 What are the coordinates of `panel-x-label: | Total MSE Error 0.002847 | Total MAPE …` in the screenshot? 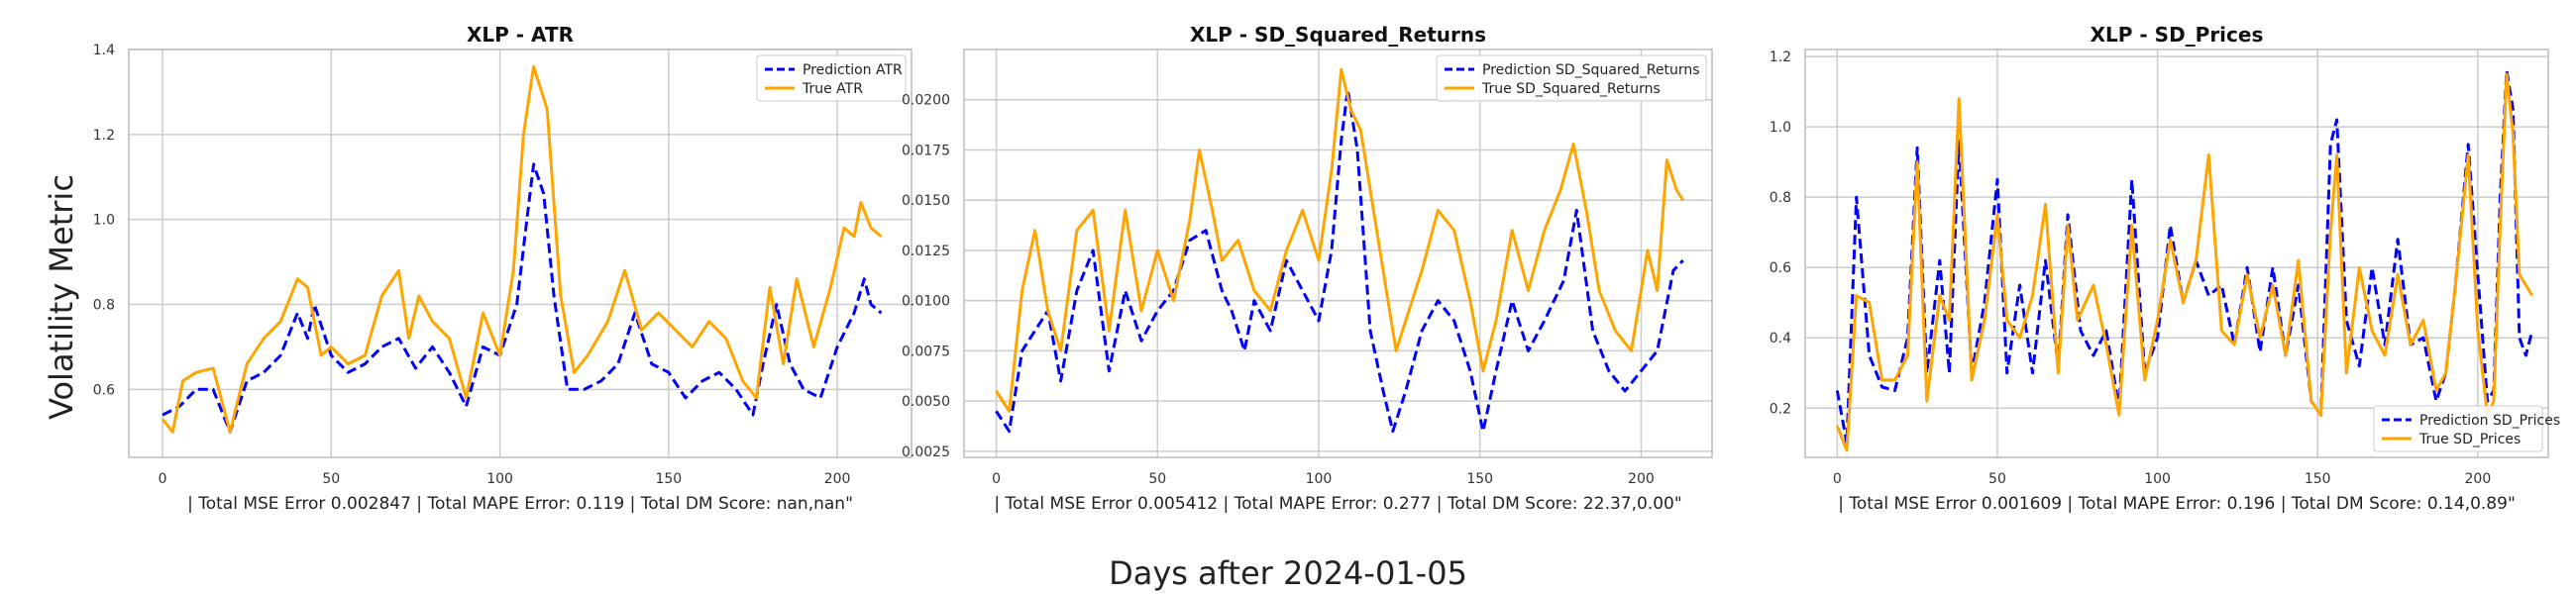 It's located at (520, 504).